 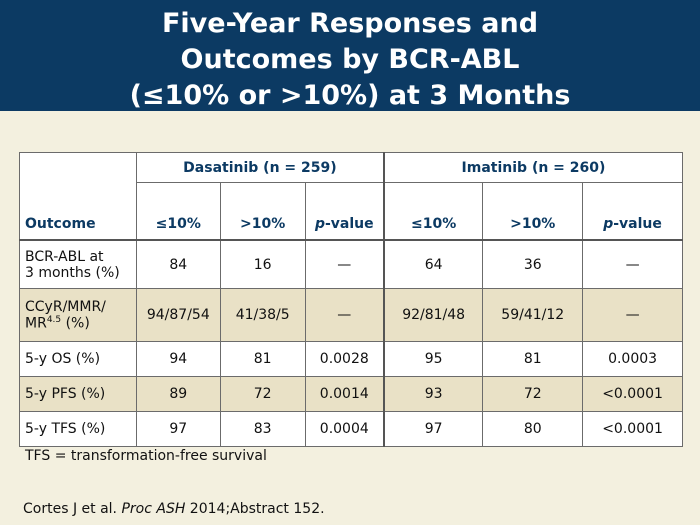 I want to click on table-cell: 0.0014, so click(x=344, y=394).